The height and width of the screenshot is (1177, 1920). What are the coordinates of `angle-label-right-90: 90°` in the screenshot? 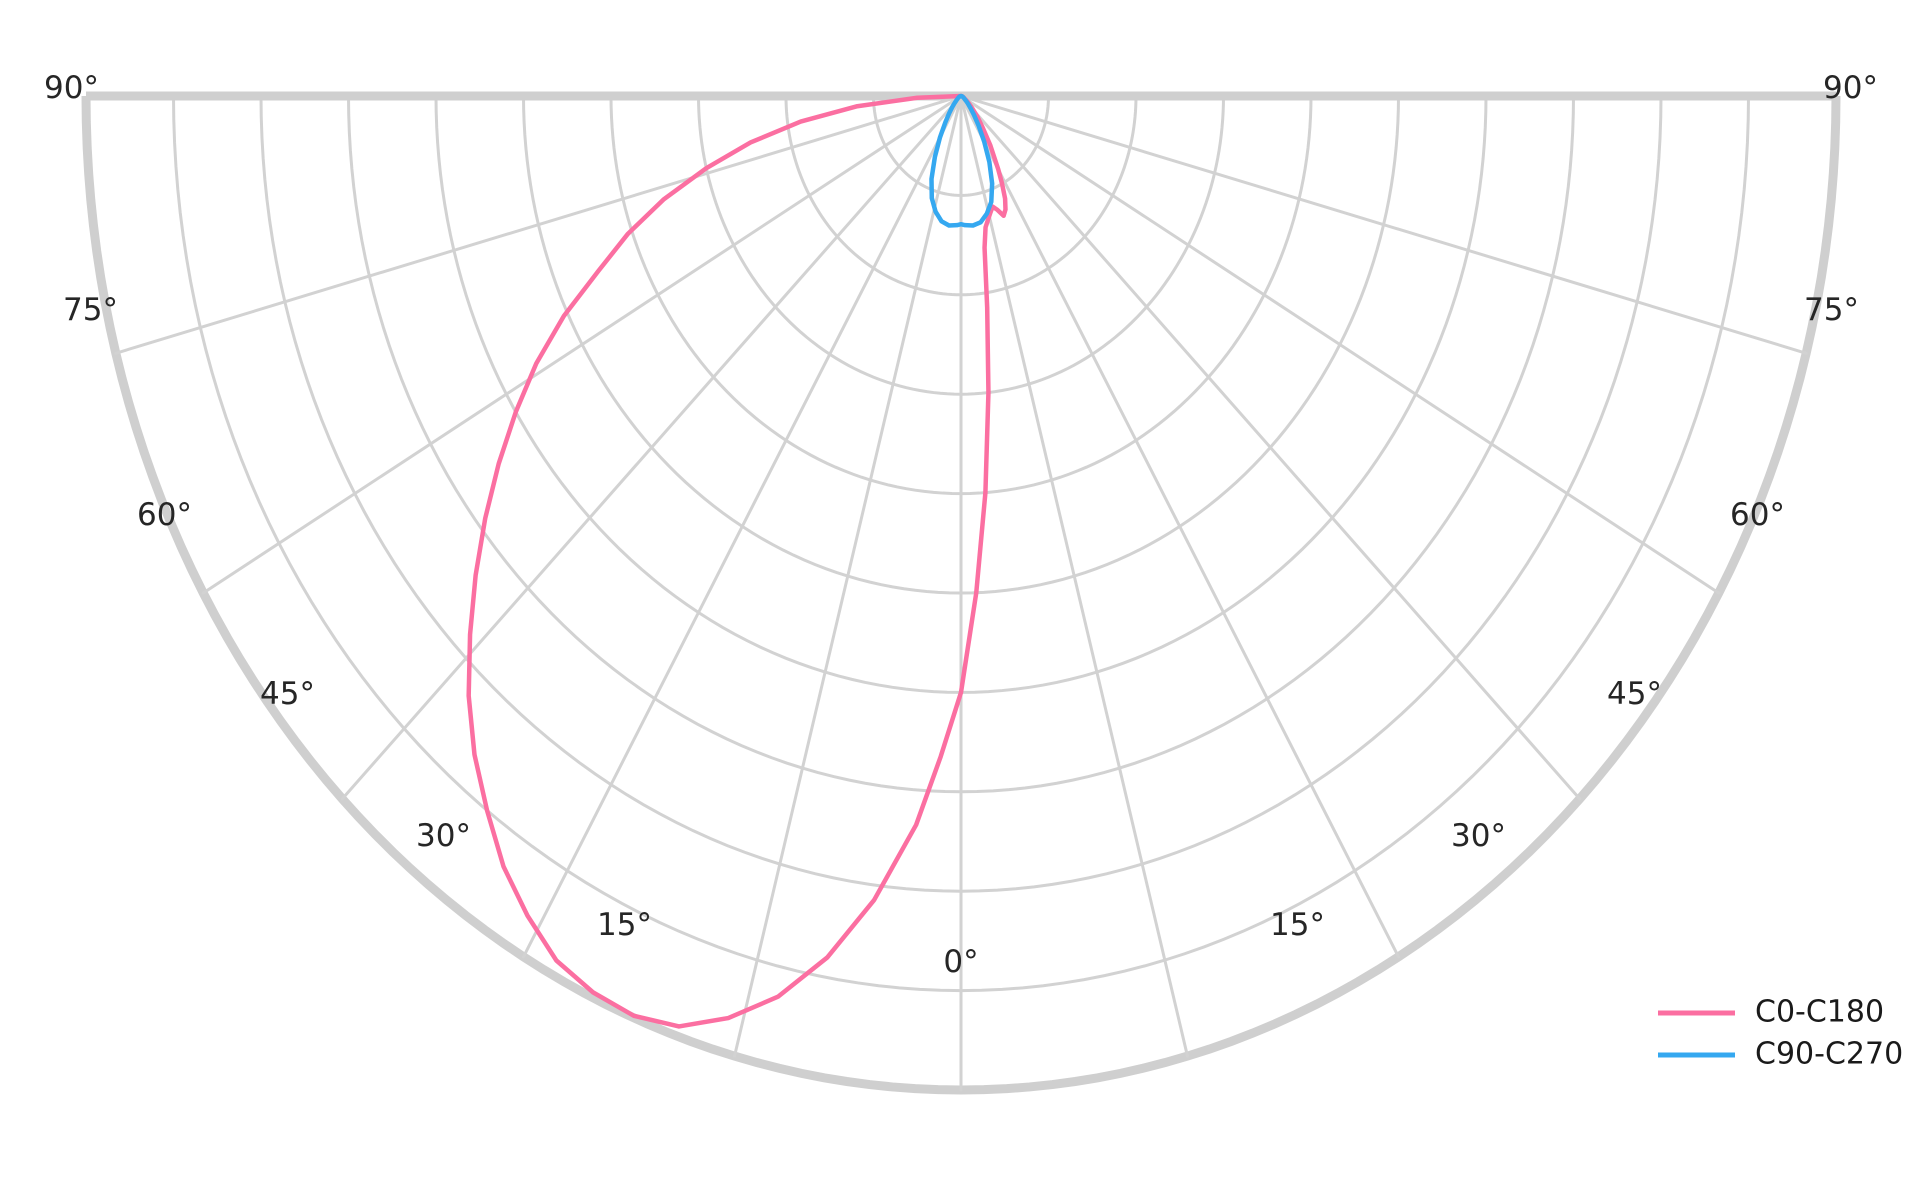 It's located at (1850, 88).